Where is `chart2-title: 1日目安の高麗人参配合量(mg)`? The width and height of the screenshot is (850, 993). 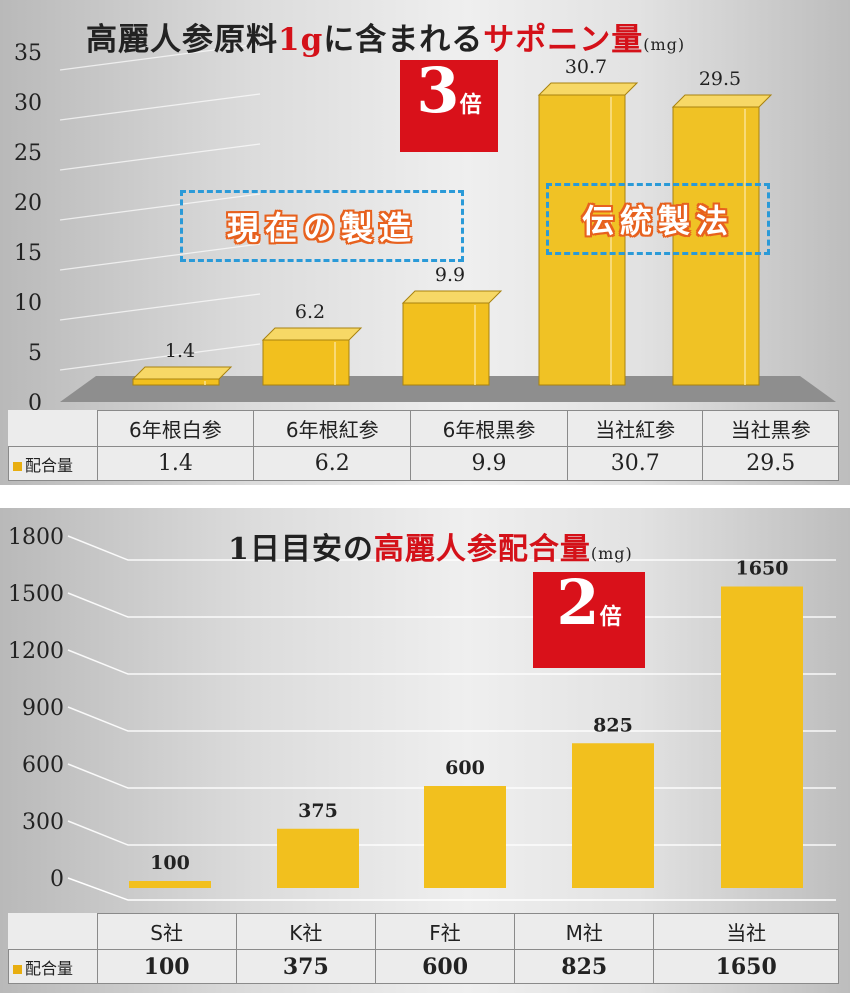 chart2-title: 1日目安の高麗人参配合量(mg) is located at coordinates (430, 549).